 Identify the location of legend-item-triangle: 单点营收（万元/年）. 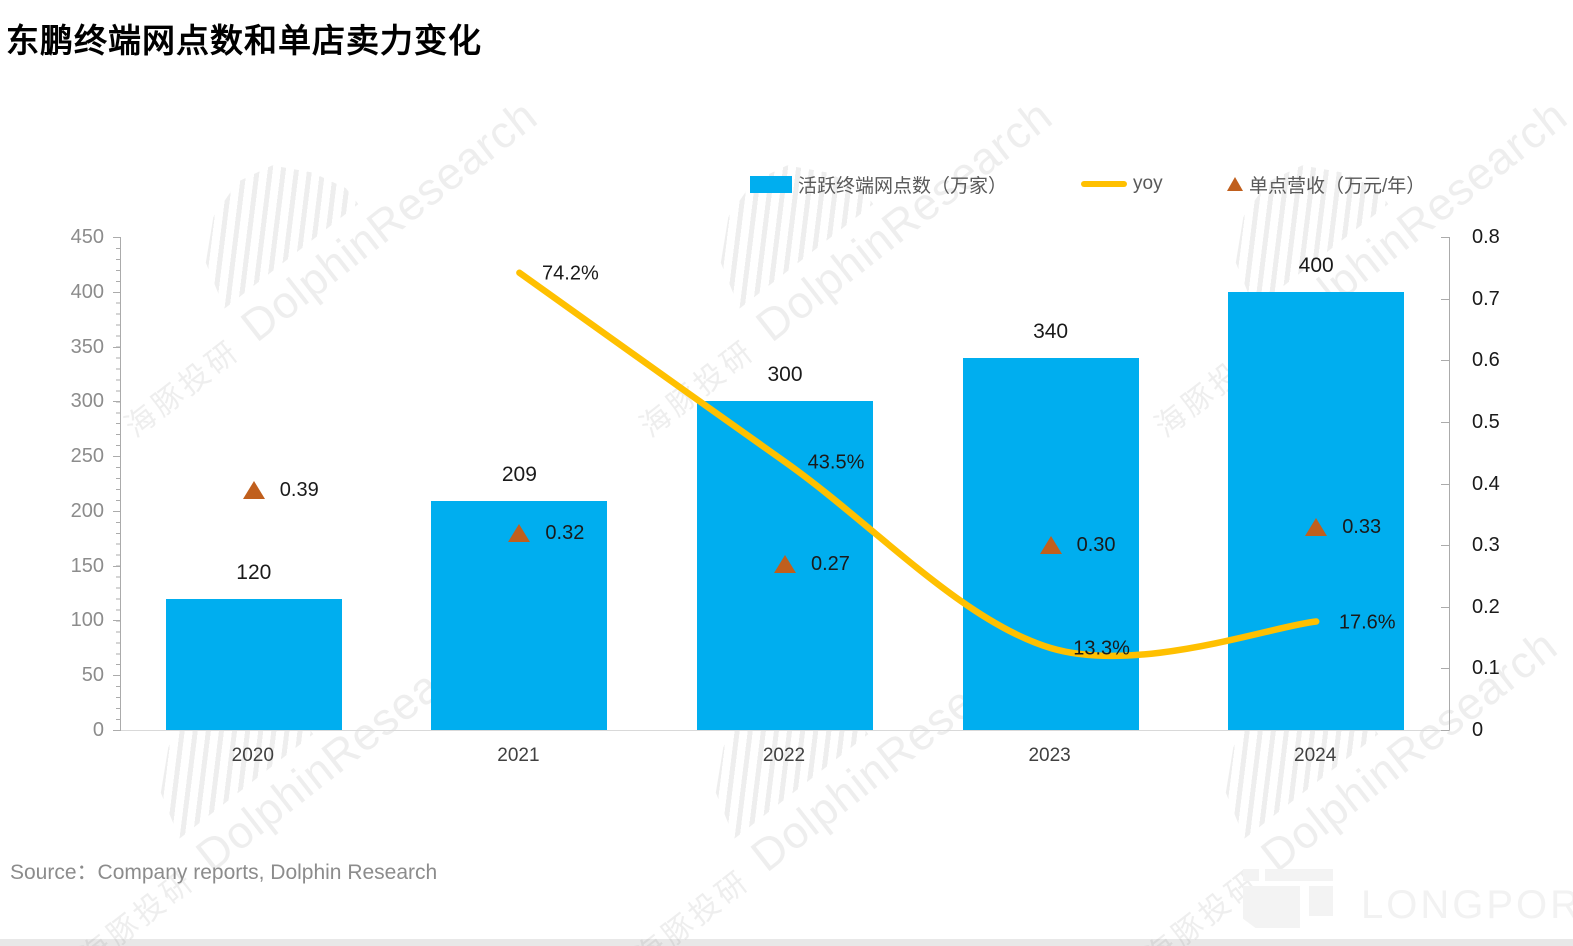
(1326, 184).